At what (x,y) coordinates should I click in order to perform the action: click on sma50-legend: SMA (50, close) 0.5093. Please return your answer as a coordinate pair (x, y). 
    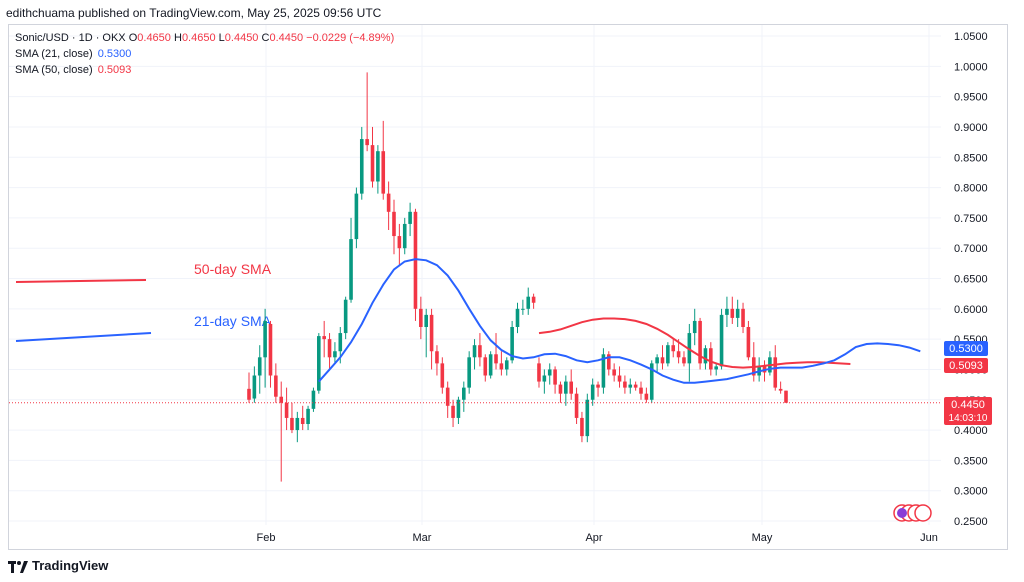
    Looking at the image, I should click on (73, 70).